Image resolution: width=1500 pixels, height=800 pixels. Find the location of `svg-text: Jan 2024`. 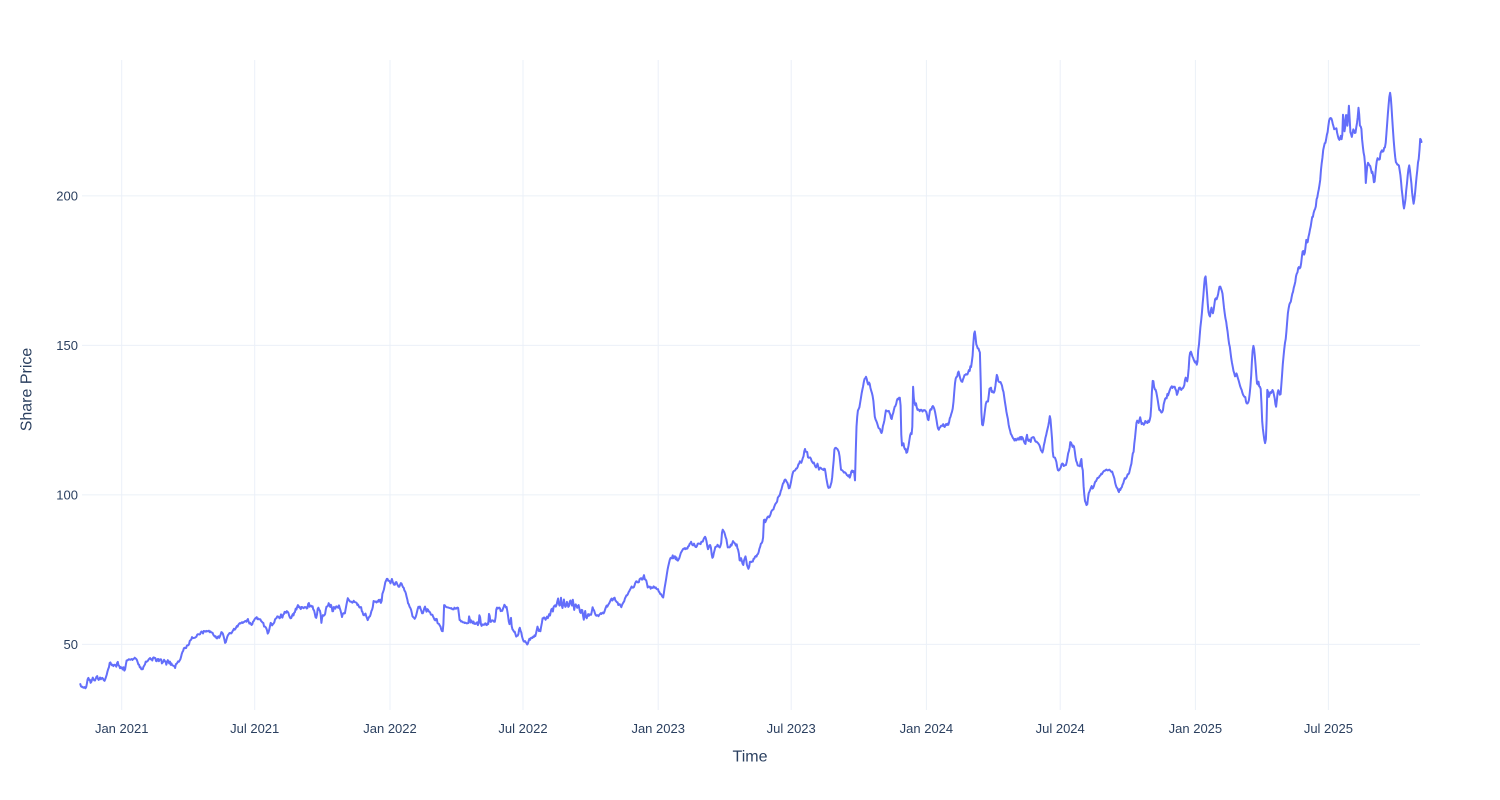

svg-text: Jan 2024 is located at coordinates (927, 728).